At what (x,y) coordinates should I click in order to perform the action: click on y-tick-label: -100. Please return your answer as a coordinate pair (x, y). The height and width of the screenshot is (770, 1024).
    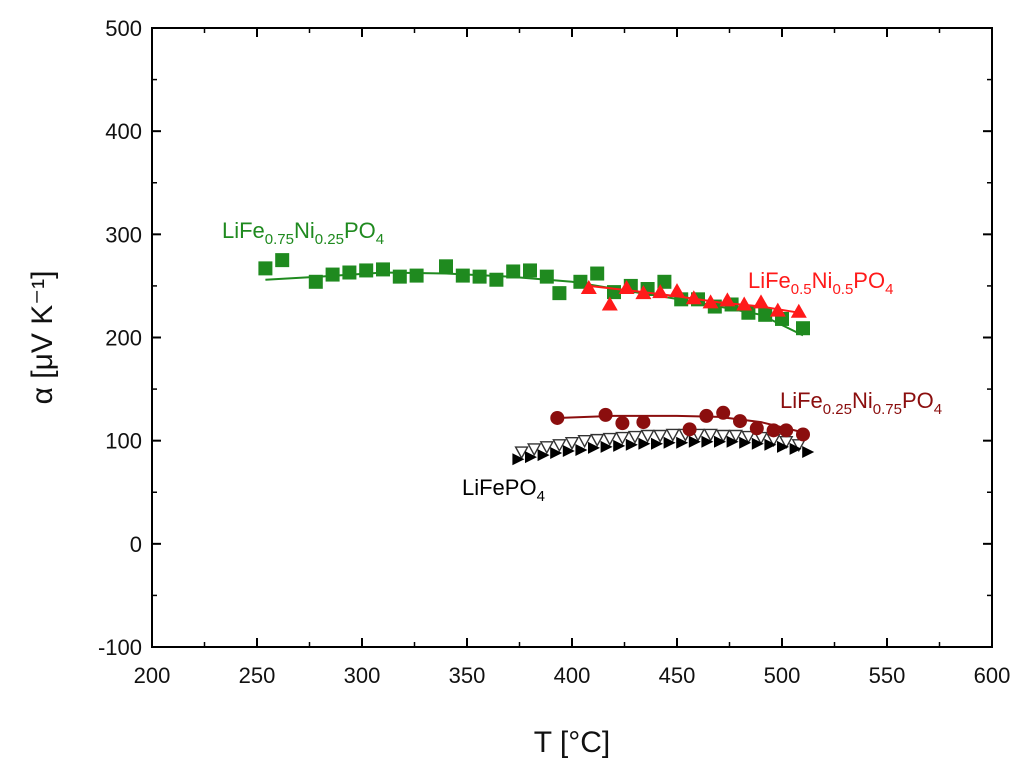
    Looking at the image, I should click on (120, 647).